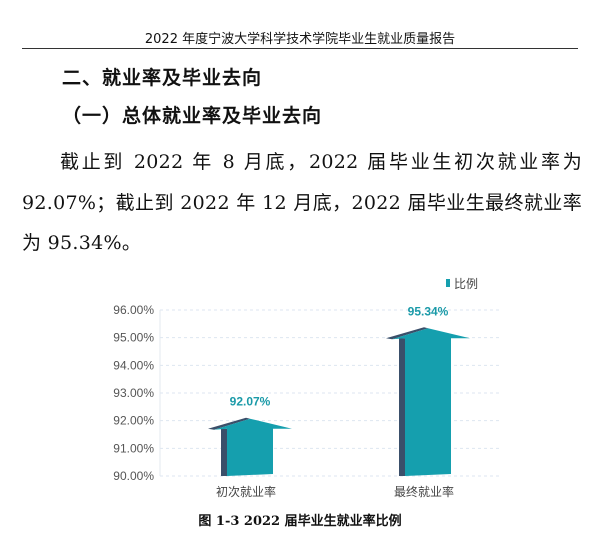  I want to click on y-tick-label: 91.00%, so click(133, 448).